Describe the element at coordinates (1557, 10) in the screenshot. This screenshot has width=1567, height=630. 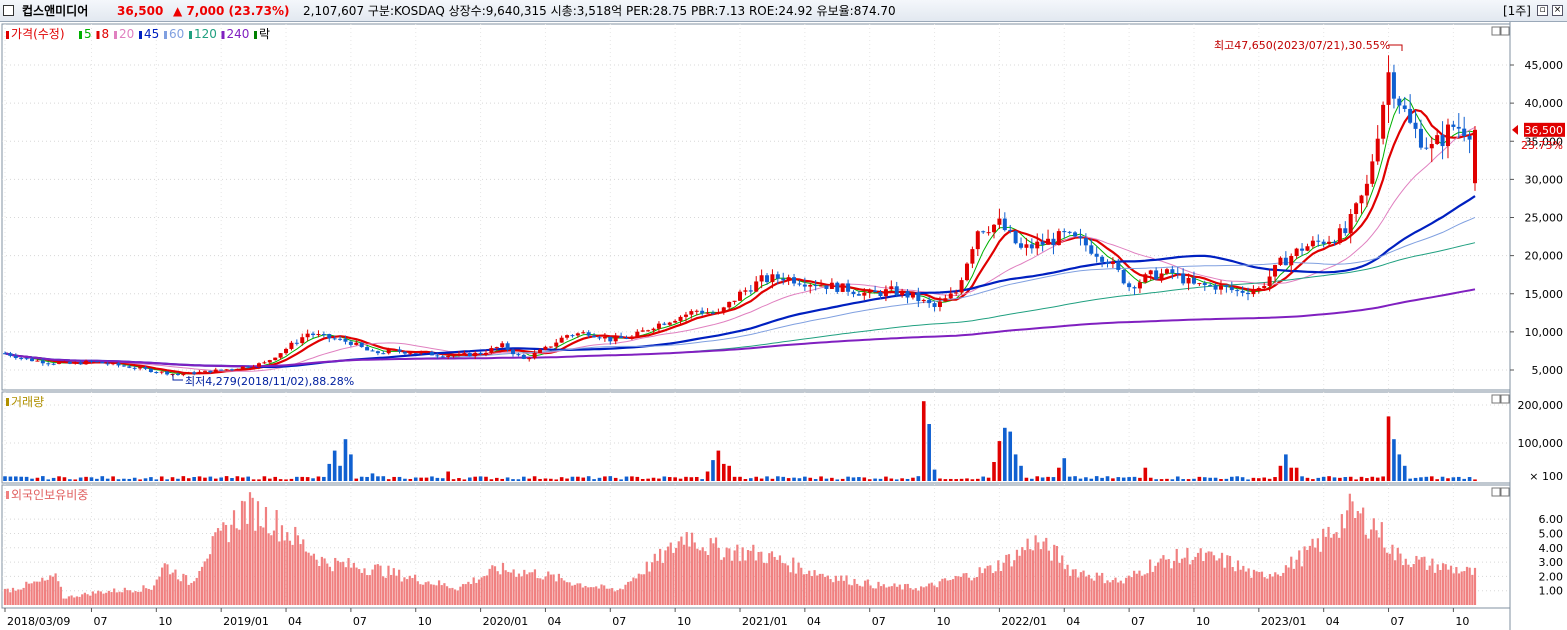
I see `close-icon: ×` at that location.